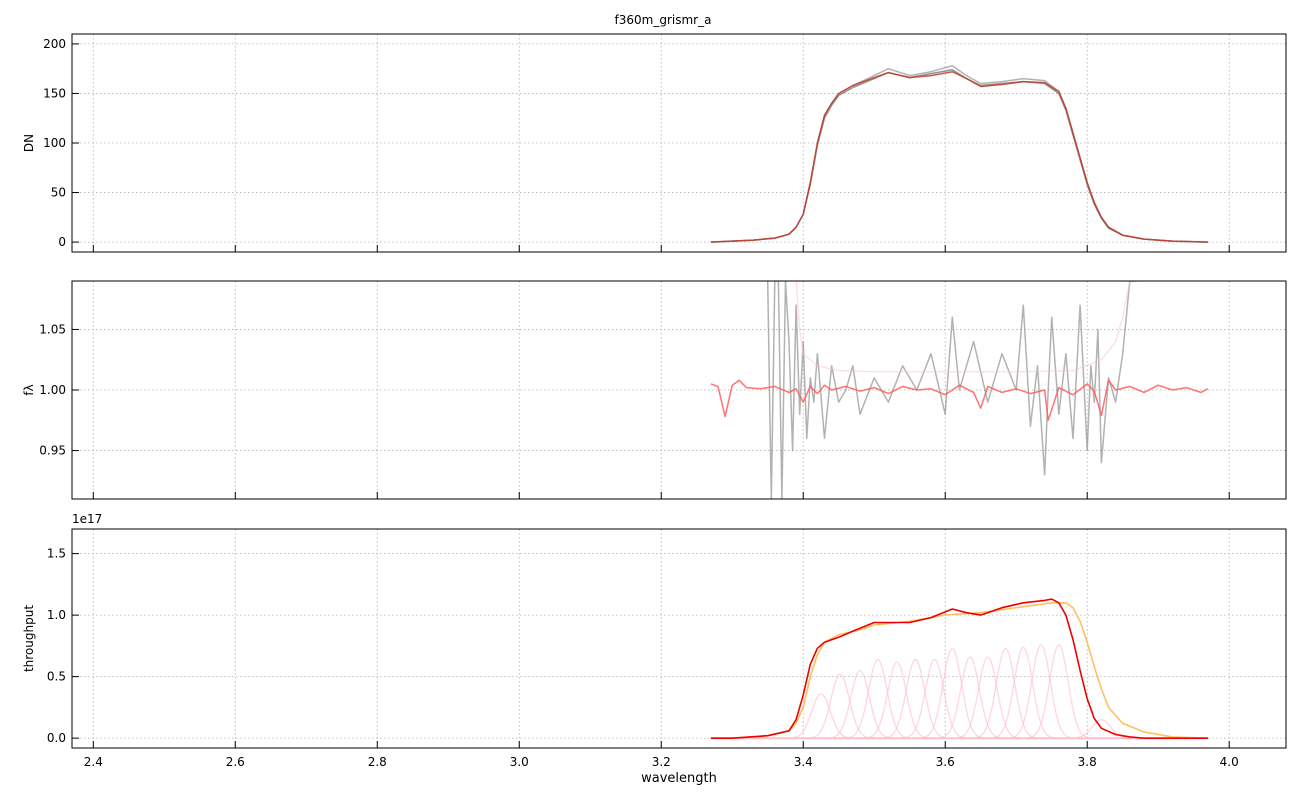  Describe the element at coordinates (29, 389) in the screenshot. I see `y-axis-label: fλ` at that location.